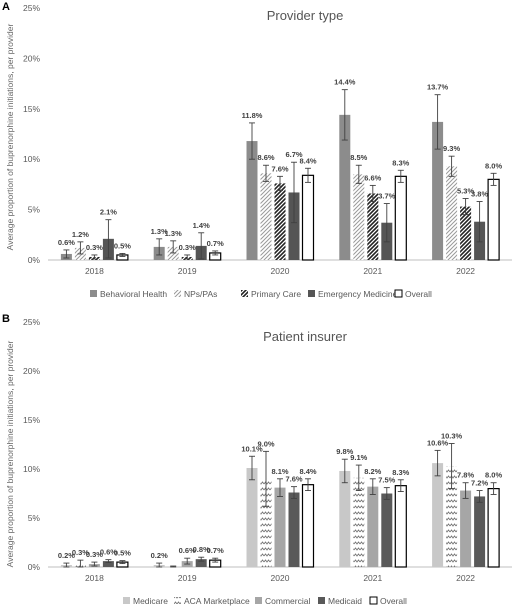  I want to click on error-bar-medicare-2021, so click(344, 471).